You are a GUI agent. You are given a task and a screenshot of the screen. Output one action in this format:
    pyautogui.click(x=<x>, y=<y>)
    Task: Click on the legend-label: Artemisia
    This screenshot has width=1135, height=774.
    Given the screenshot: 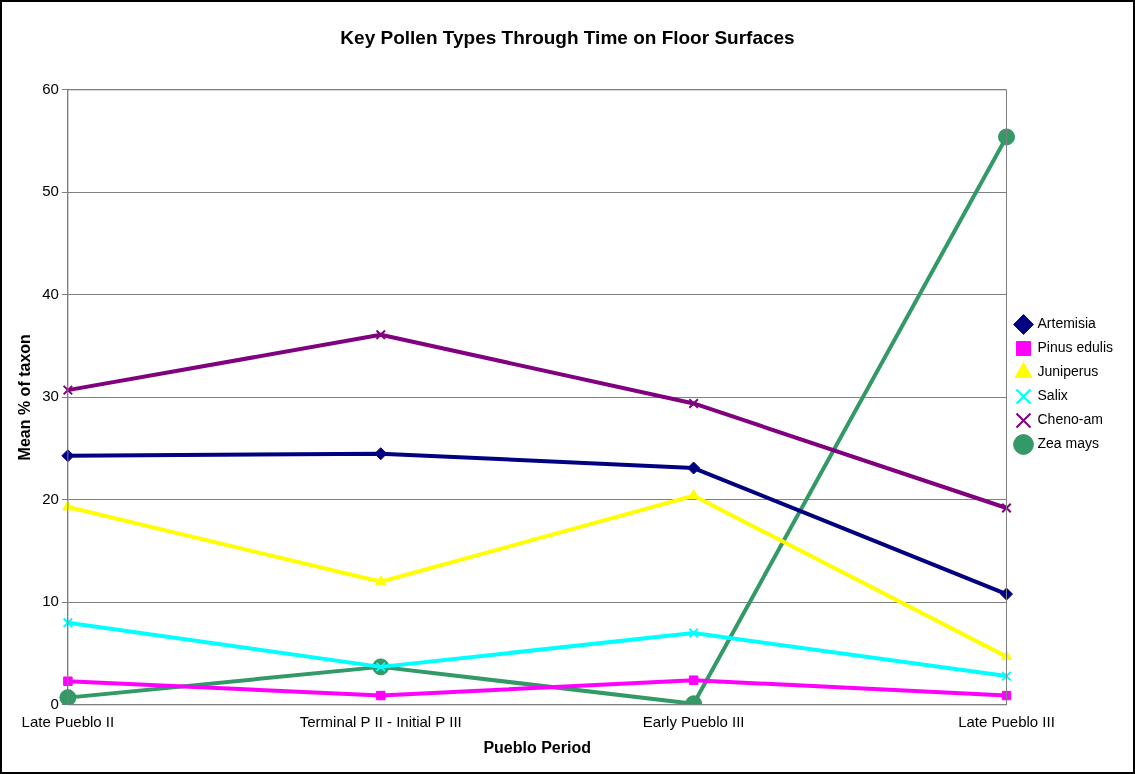 What is the action you would take?
    pyautogui.click(x=1067, y=323)
    